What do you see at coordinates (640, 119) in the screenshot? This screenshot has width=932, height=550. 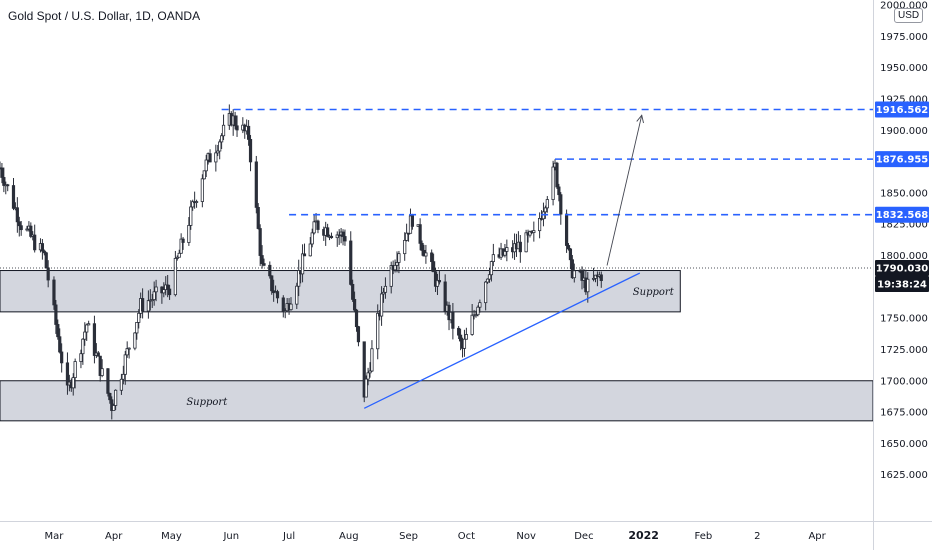 I see `projection-arrow-head` at bounding box center [640, 119].